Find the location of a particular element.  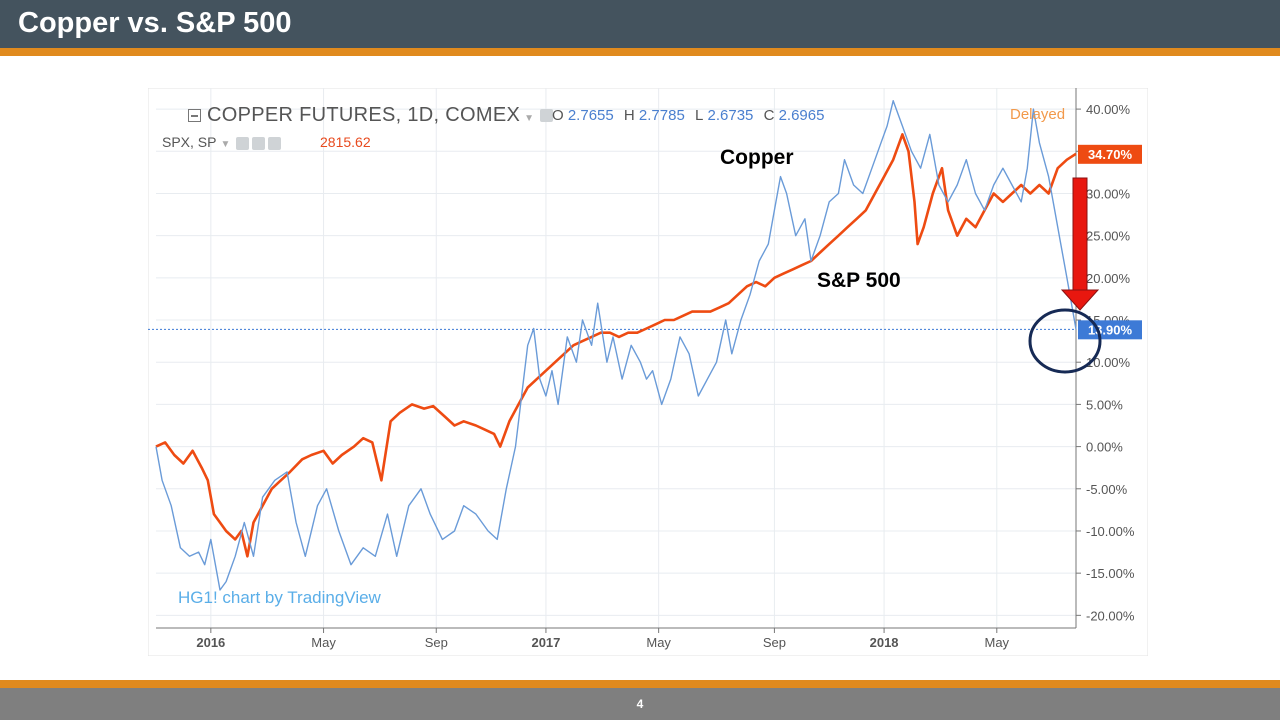

open-value: 2.7655 is located at coordinates (590, 115).